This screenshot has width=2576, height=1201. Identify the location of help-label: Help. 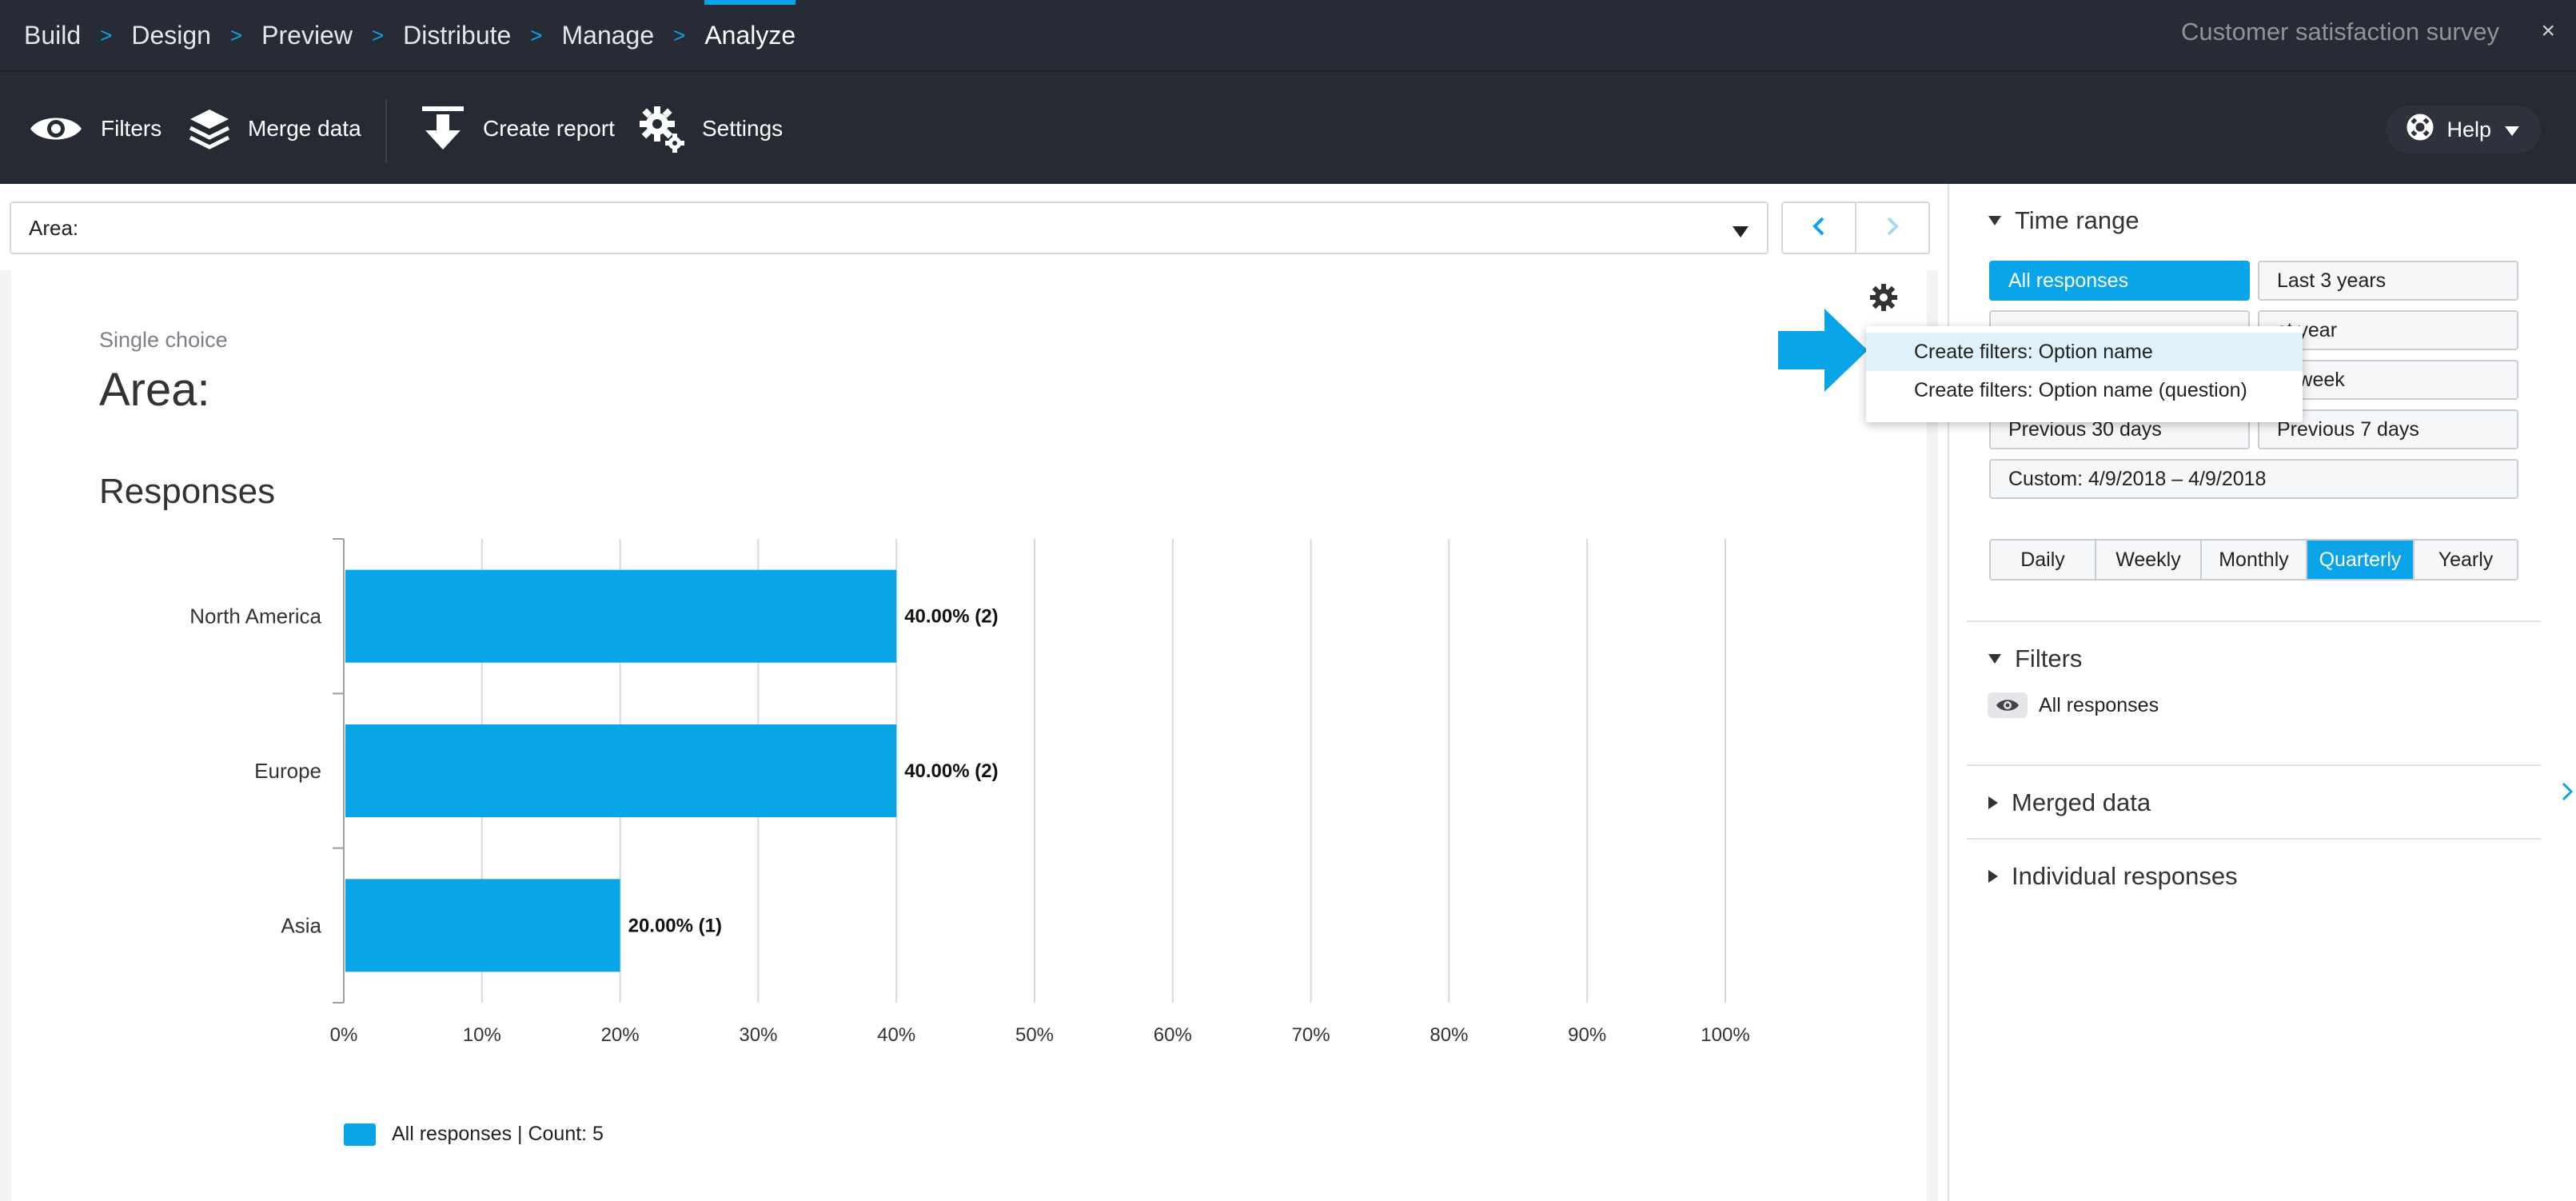
(2469, 129).